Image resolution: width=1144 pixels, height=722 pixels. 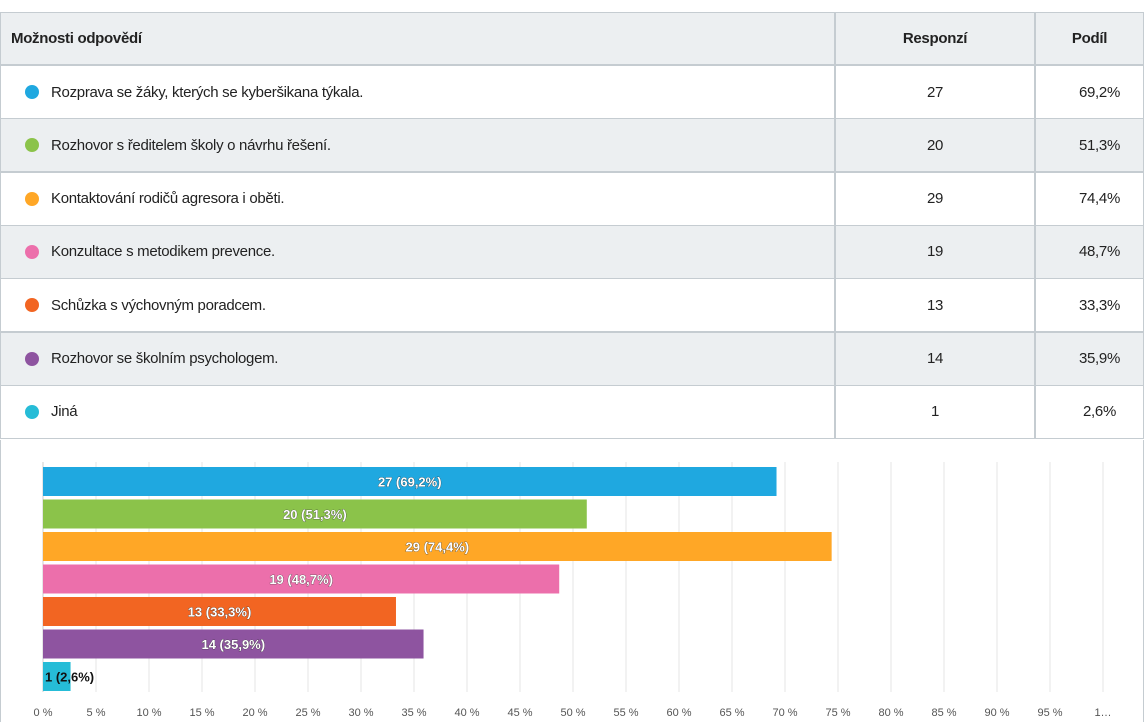 I want to click on table-cell: 35,9%, so click(x=1089, y=358).